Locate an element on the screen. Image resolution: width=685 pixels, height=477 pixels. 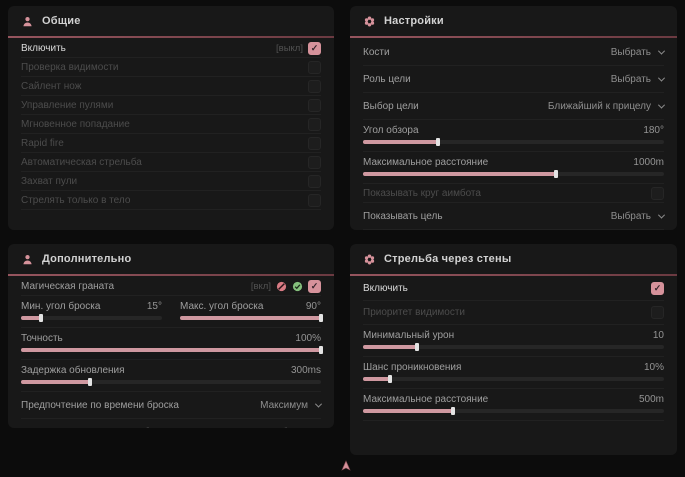
check-circle-icon is located at coordinates (297, 286).